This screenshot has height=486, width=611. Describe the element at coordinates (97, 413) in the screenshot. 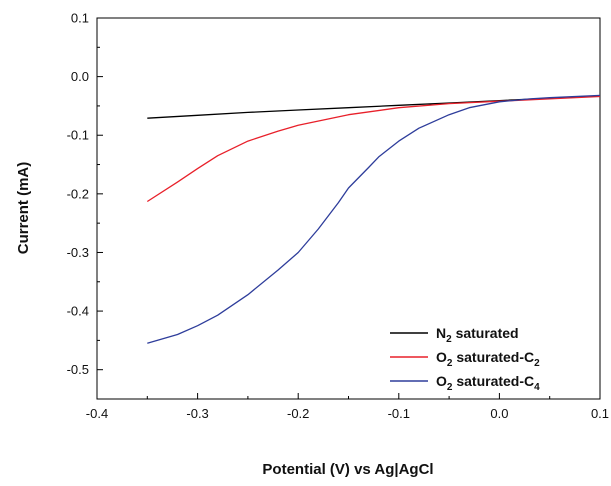

I see `x-tick-label: -0.4` at that location.